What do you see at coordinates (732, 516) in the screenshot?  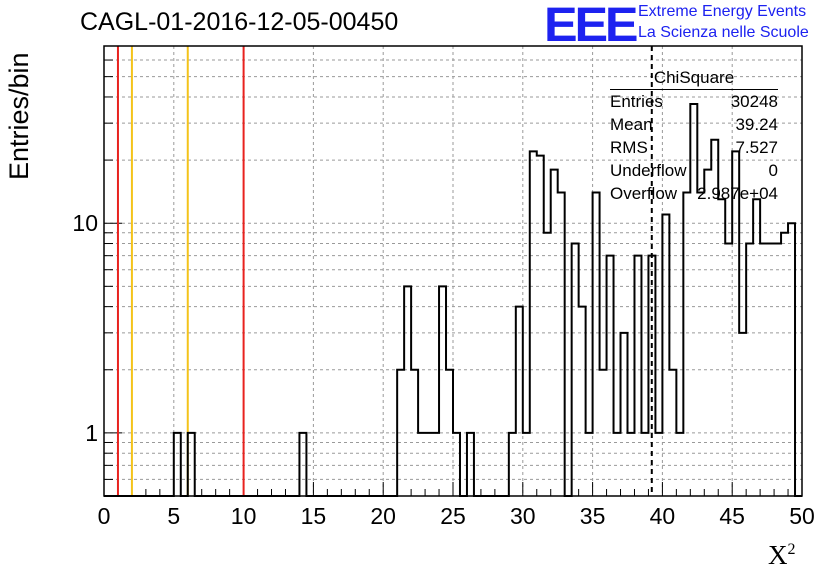 I see `x-tick-label: 45` at bounding box center [732, 516].